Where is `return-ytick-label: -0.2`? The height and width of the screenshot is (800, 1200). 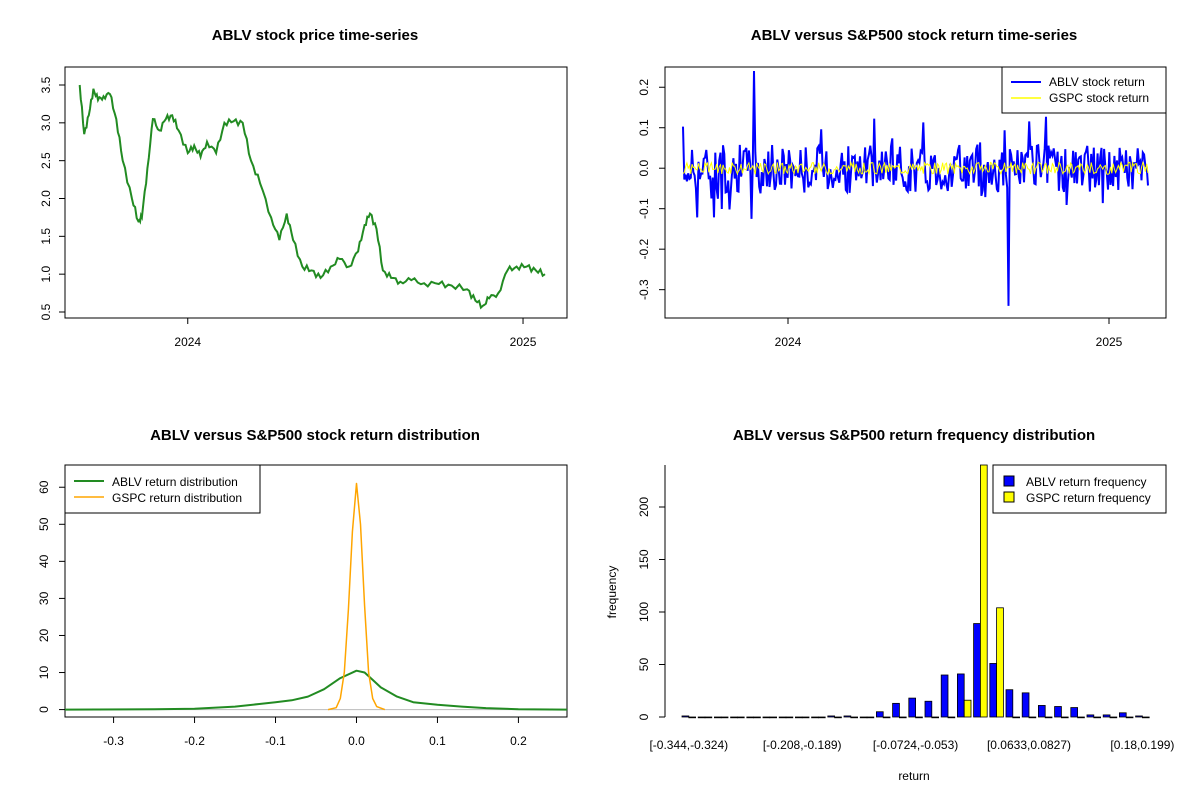
return-ytick-label: -0.2 is located at coordinates (644, 249).